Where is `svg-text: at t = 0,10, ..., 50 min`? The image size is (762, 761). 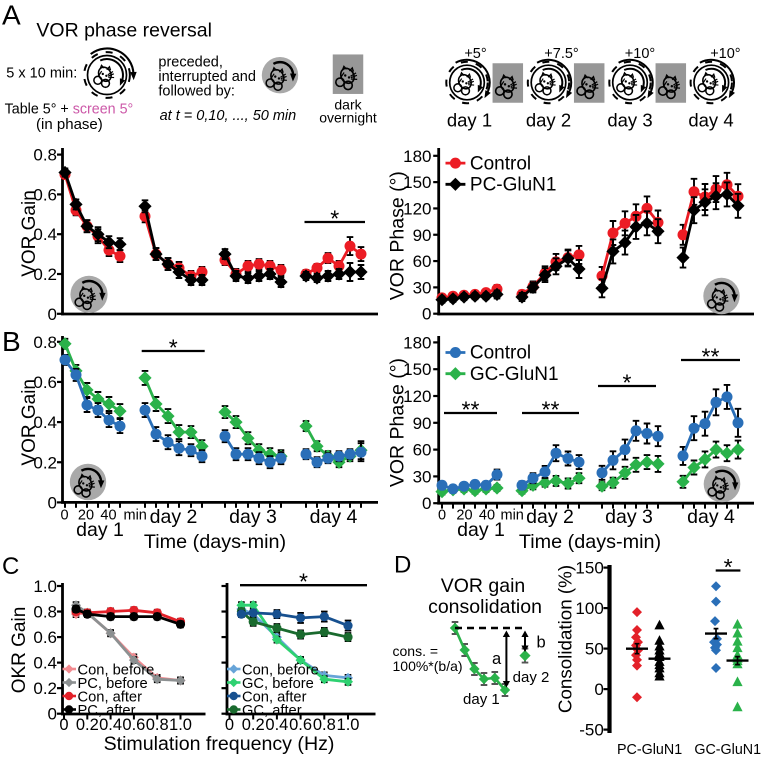 svg-text: at t = 0,10, ..., 50 min is located at coordinates (228, 116).